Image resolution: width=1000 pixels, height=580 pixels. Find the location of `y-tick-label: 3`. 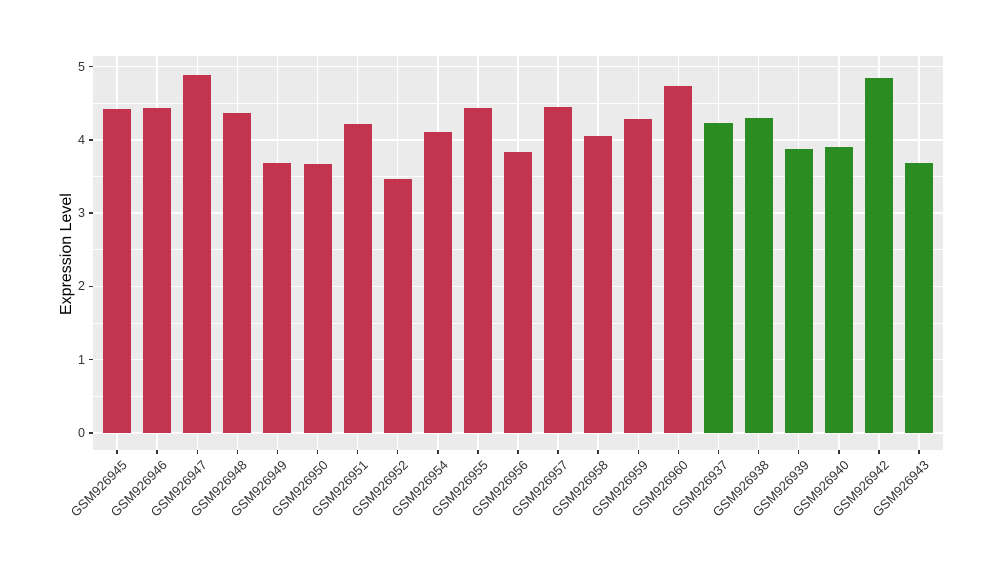

y-tick-label: 3 is located at coordinates (81, 213).